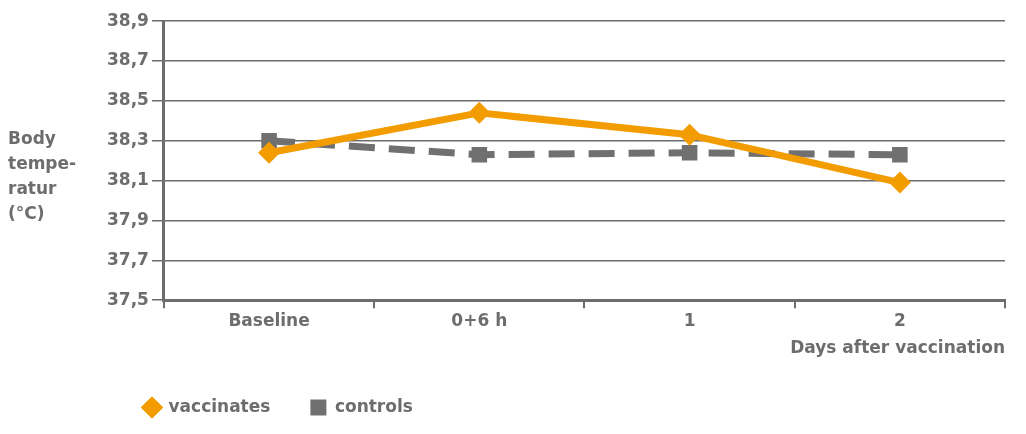  What do you see at coordinates (479, 319) in the screenshot?
I see `x-tick-label: 0+6 h` at bounding box center [479, 319].